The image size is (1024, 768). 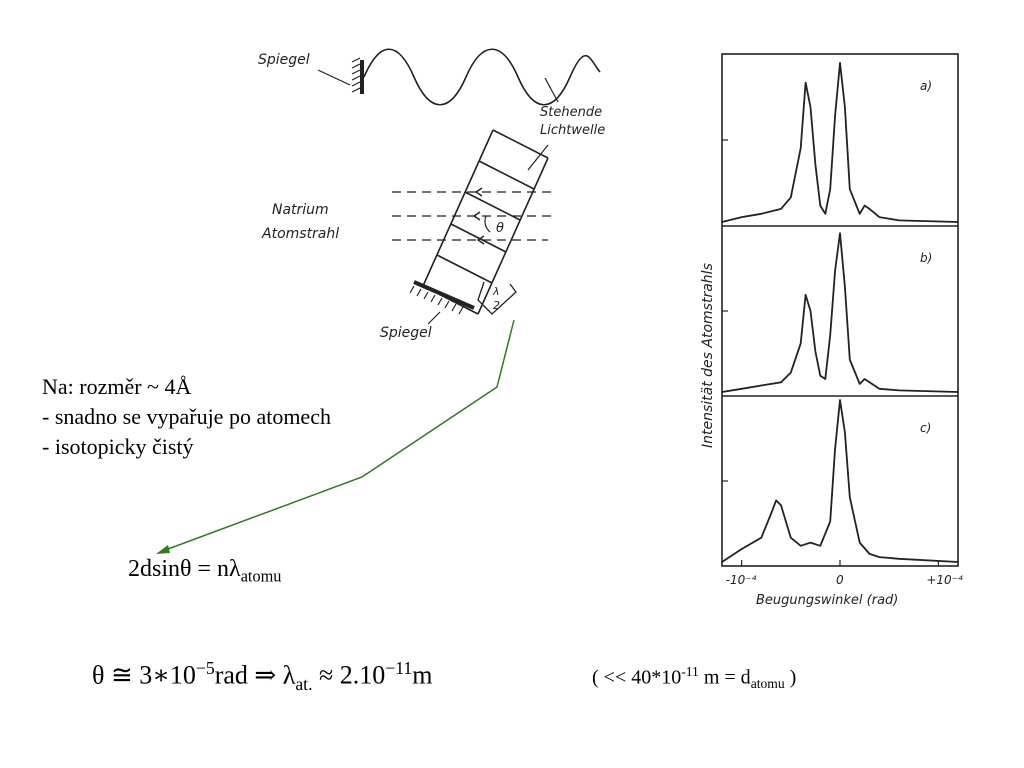 What do you see at coordinates (399, 668) in the screenshot?
I see `estimate-value-exp: −11` at bounding box center [399, 668].